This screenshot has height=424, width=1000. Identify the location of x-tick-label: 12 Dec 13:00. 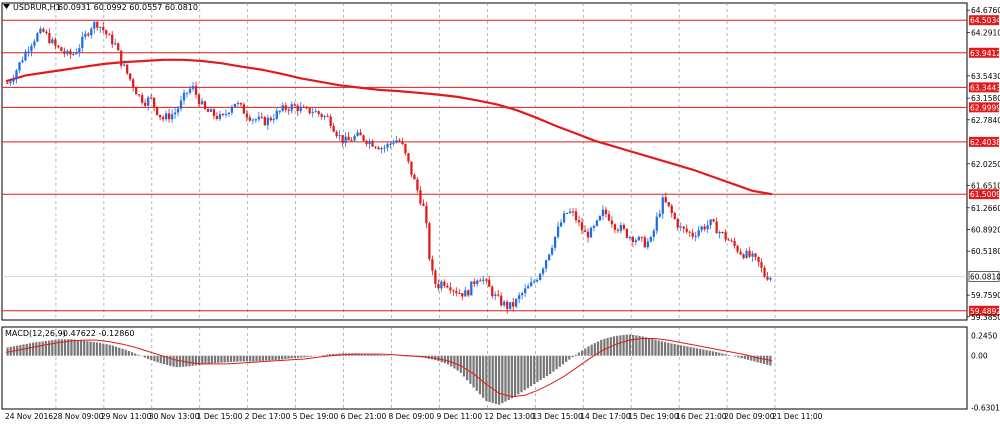
(509, 416).